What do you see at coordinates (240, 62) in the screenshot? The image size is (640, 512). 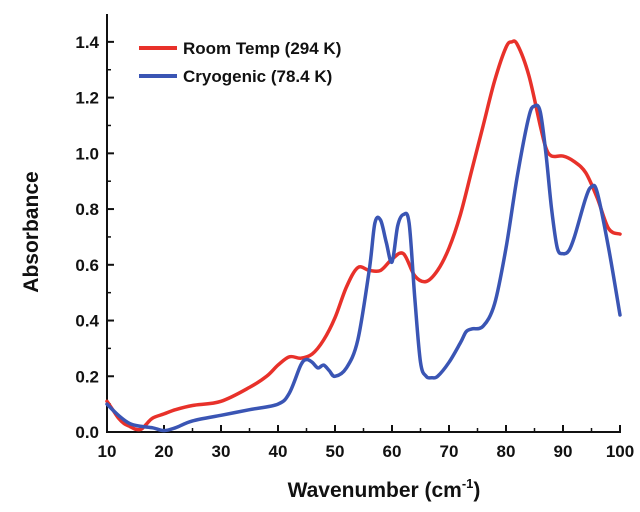 I see `legend: Room Temp (294 K) Cryogenic (78.4 K)` at bounding box center [240, 62].